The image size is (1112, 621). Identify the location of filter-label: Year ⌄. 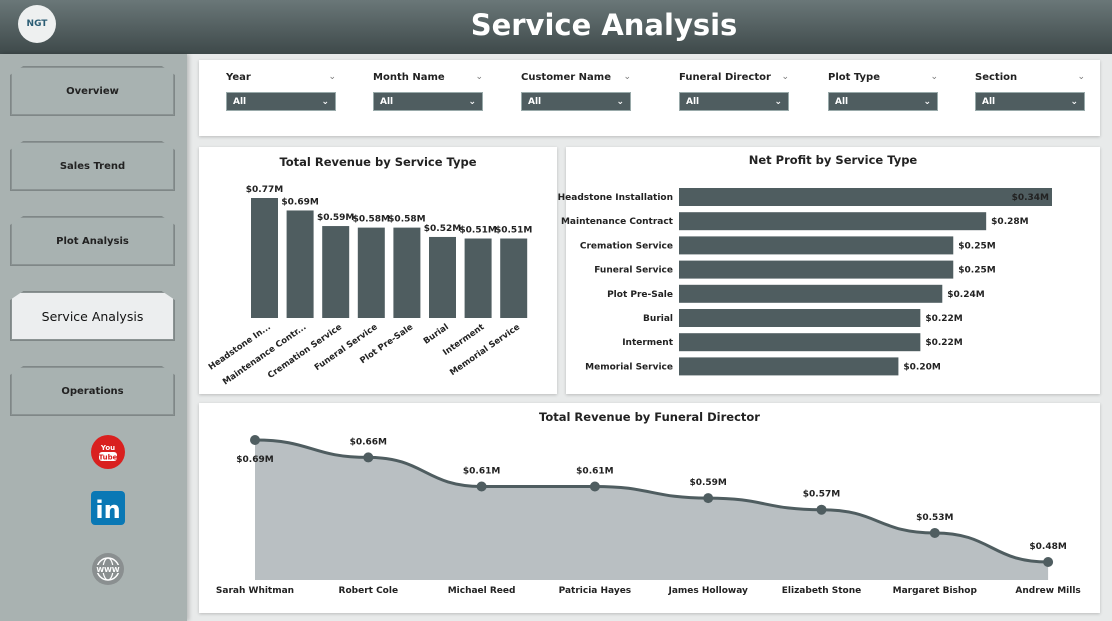
(281, 79).